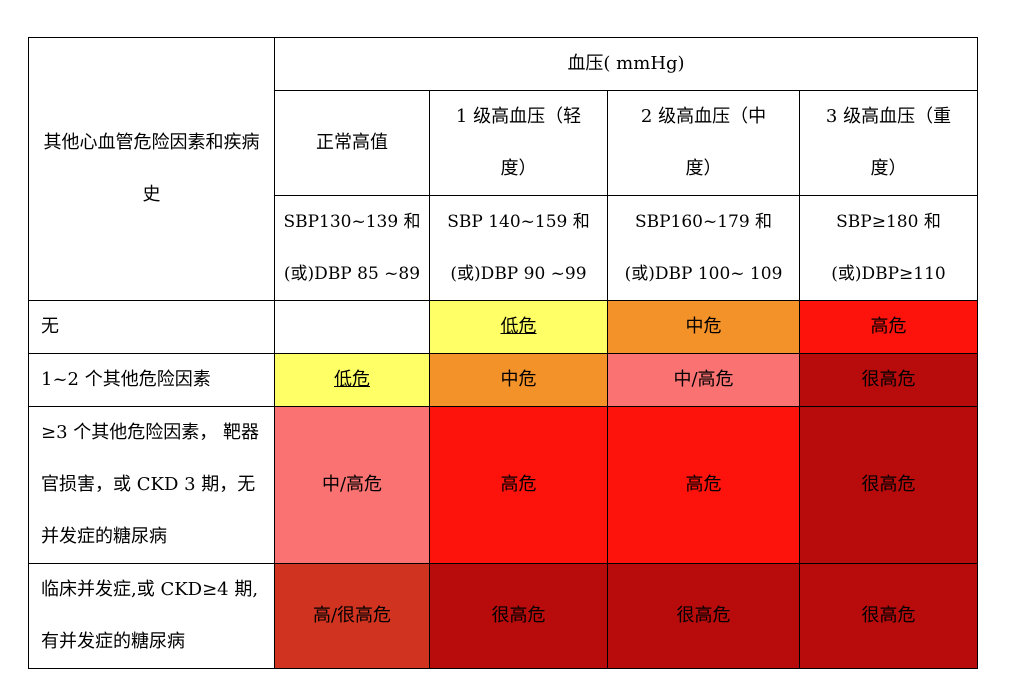  I want to click on row-header-cell: 其他心血管危险因素和疾病史, so click(151, 169).